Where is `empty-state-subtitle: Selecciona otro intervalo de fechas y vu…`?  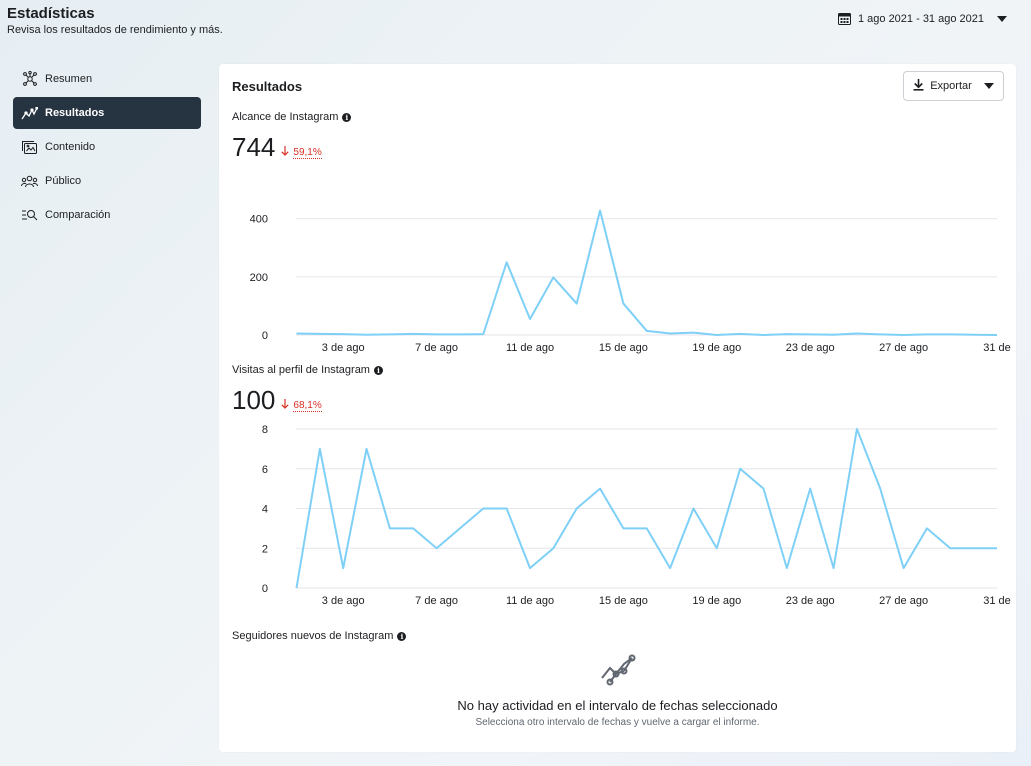
empty-state-subtitle: Selecciona otro intervalo de fechas y vu… is located at coordinates (617, 722).